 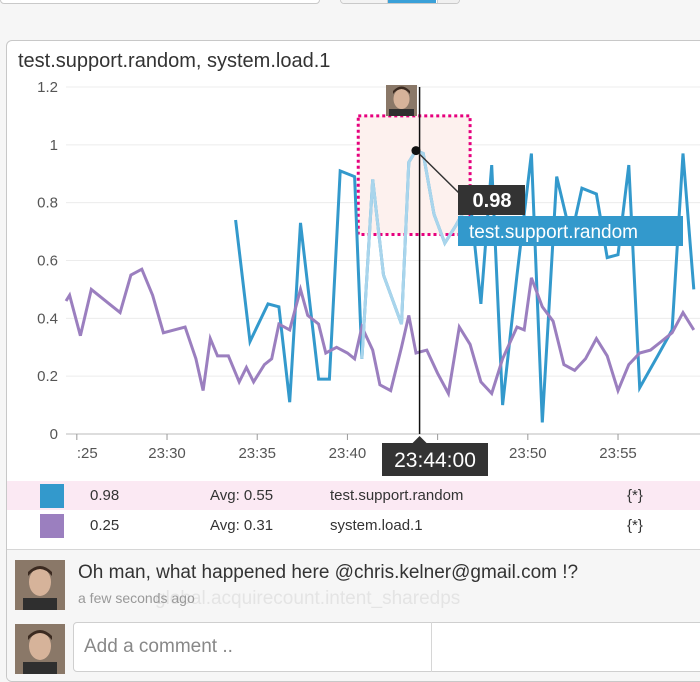 What do you see at coordinates (54, 434) in the screenshot?
I see `y-tick-label: 0` at bounding box center [54, 434].